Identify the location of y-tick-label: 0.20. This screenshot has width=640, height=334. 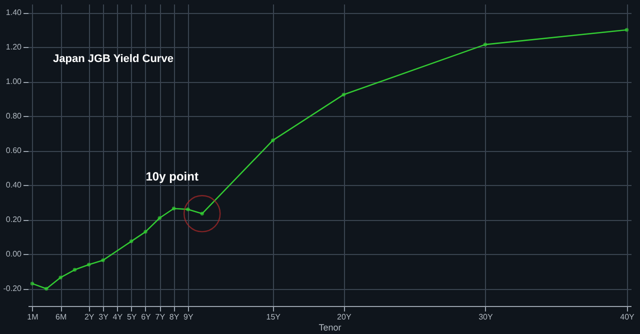
(14, 219).